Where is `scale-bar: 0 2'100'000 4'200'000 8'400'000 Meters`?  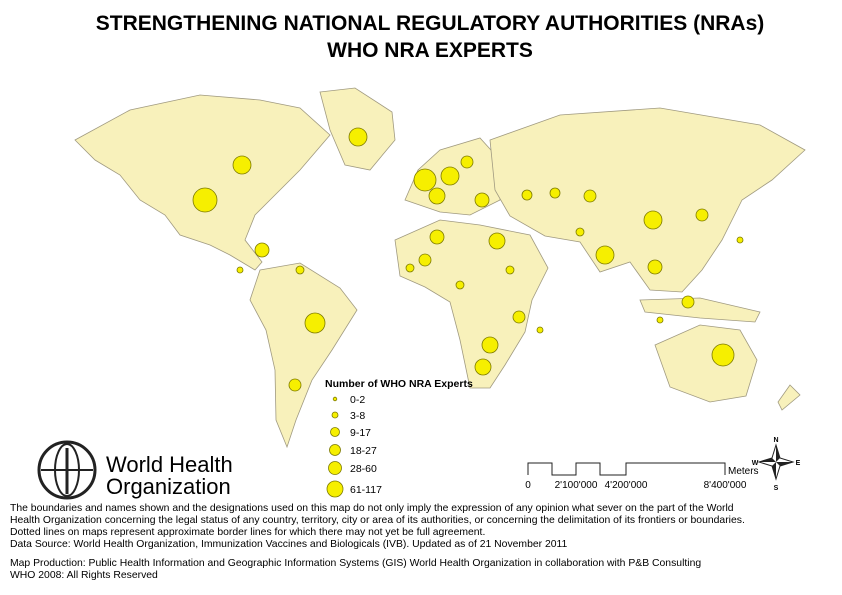
scale-bar: 0 2'100'000 4'200'000 8'400'000 Meters is located at coordinates (642, 476).